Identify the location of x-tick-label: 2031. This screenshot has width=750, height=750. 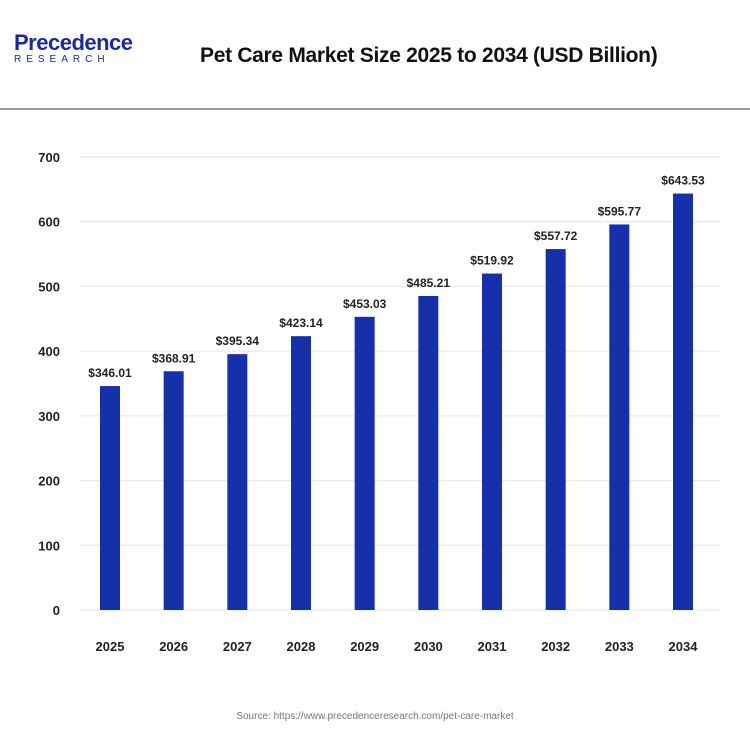
(492, 646).